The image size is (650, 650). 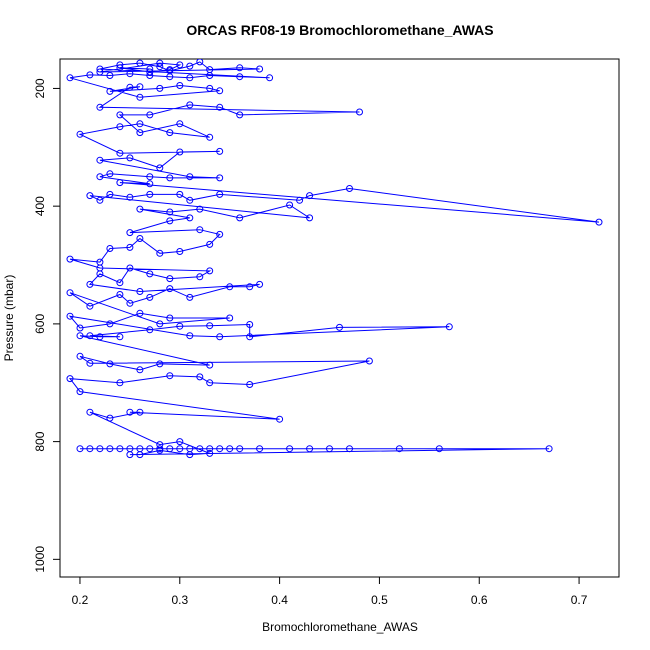 I want to click on chart-title: ORCAS RF08-19 Bromochloromethane_AWAS, so click(x=339, y=30).